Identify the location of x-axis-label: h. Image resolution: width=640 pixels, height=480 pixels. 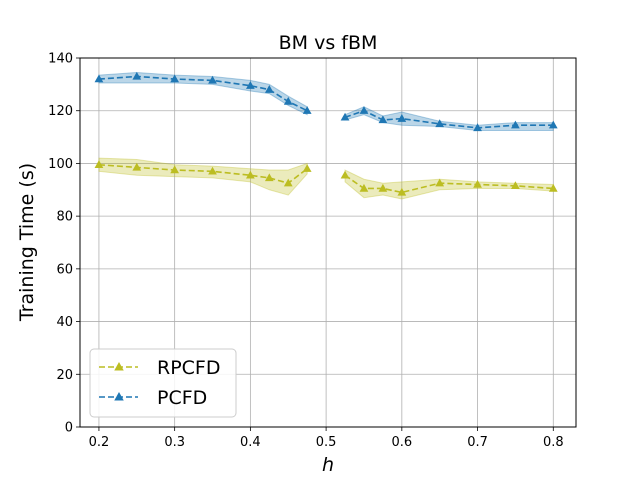
(328, 465).